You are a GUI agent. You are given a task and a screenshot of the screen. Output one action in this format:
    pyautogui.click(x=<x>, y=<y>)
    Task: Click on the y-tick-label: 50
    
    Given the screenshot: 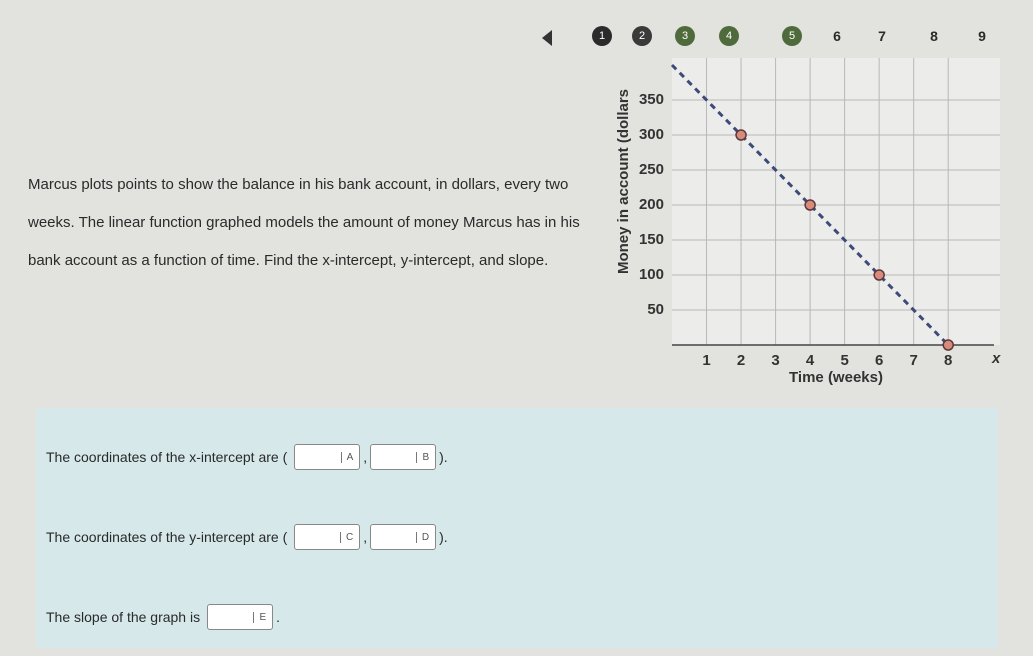 What is the action you would take?
    pyautogui.click(x=655, y=309)
    